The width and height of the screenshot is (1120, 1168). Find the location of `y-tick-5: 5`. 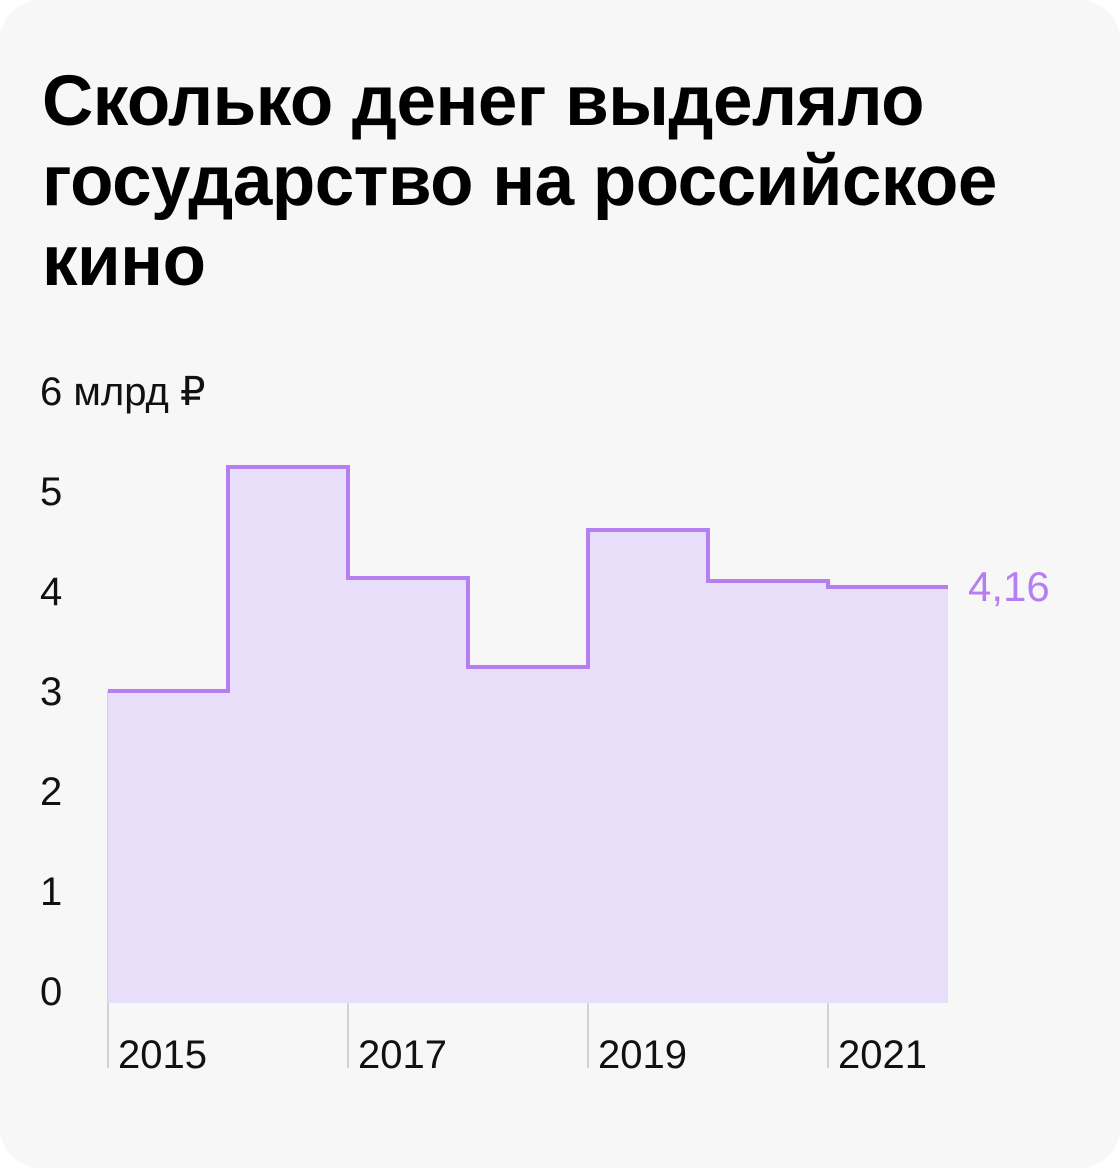

y-tick-5: 5 is located at coordinates (51, 492).